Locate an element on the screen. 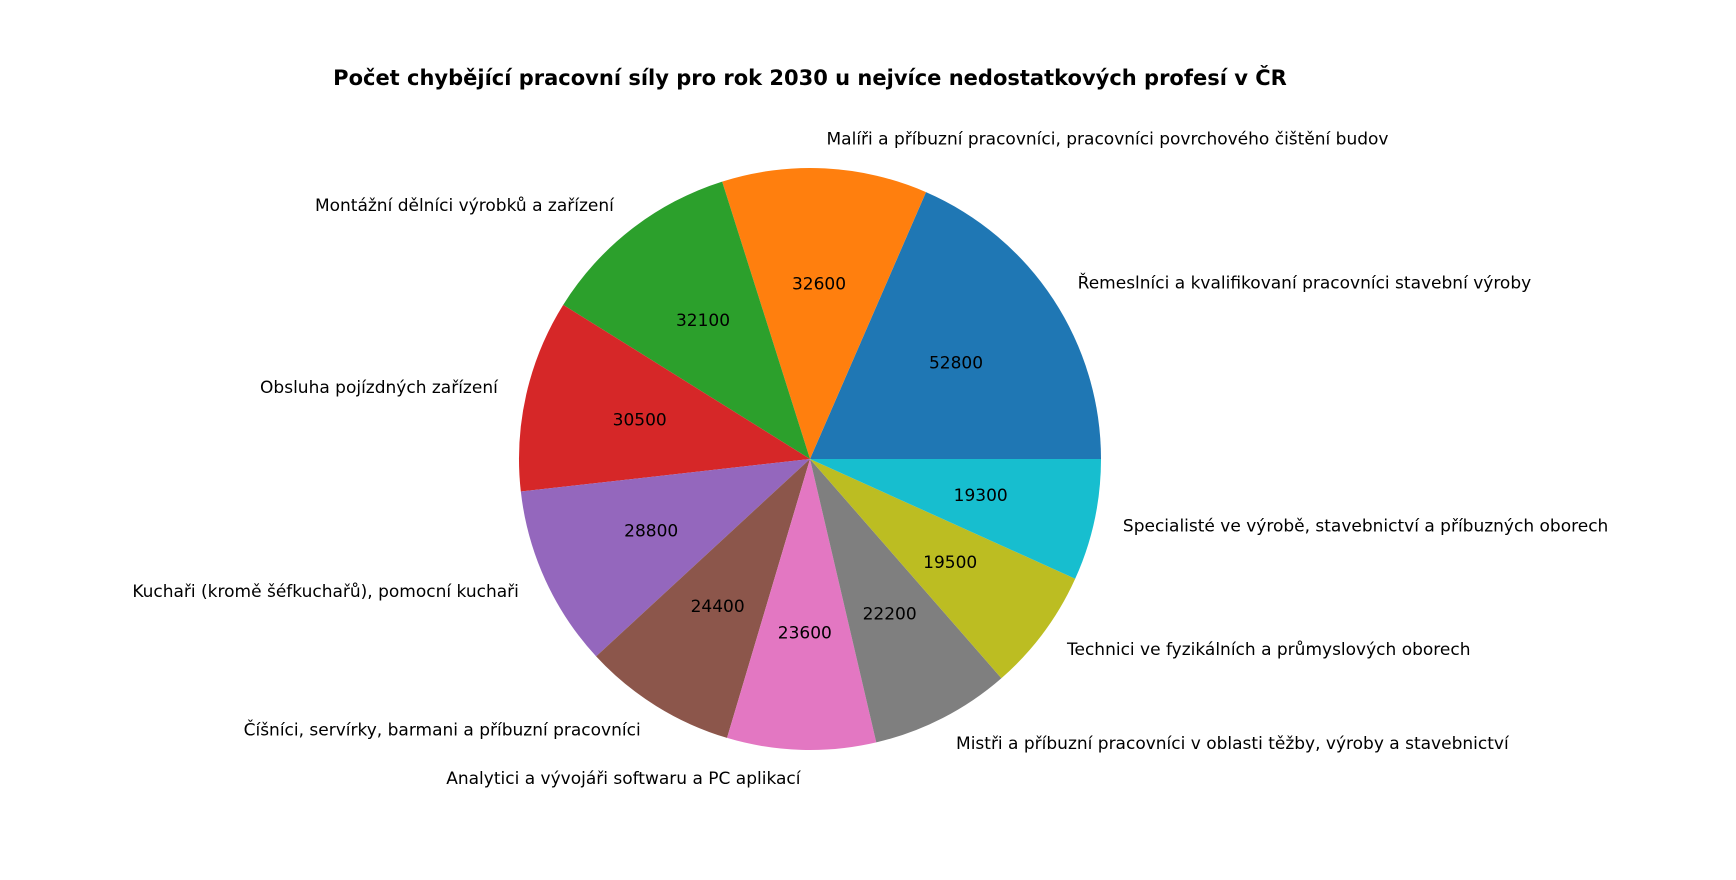 The image size is (1736, 880). pie-slice-kuchari-krome-sefkucharu-pomocni-kuchari is located at coordinates (665, 558).